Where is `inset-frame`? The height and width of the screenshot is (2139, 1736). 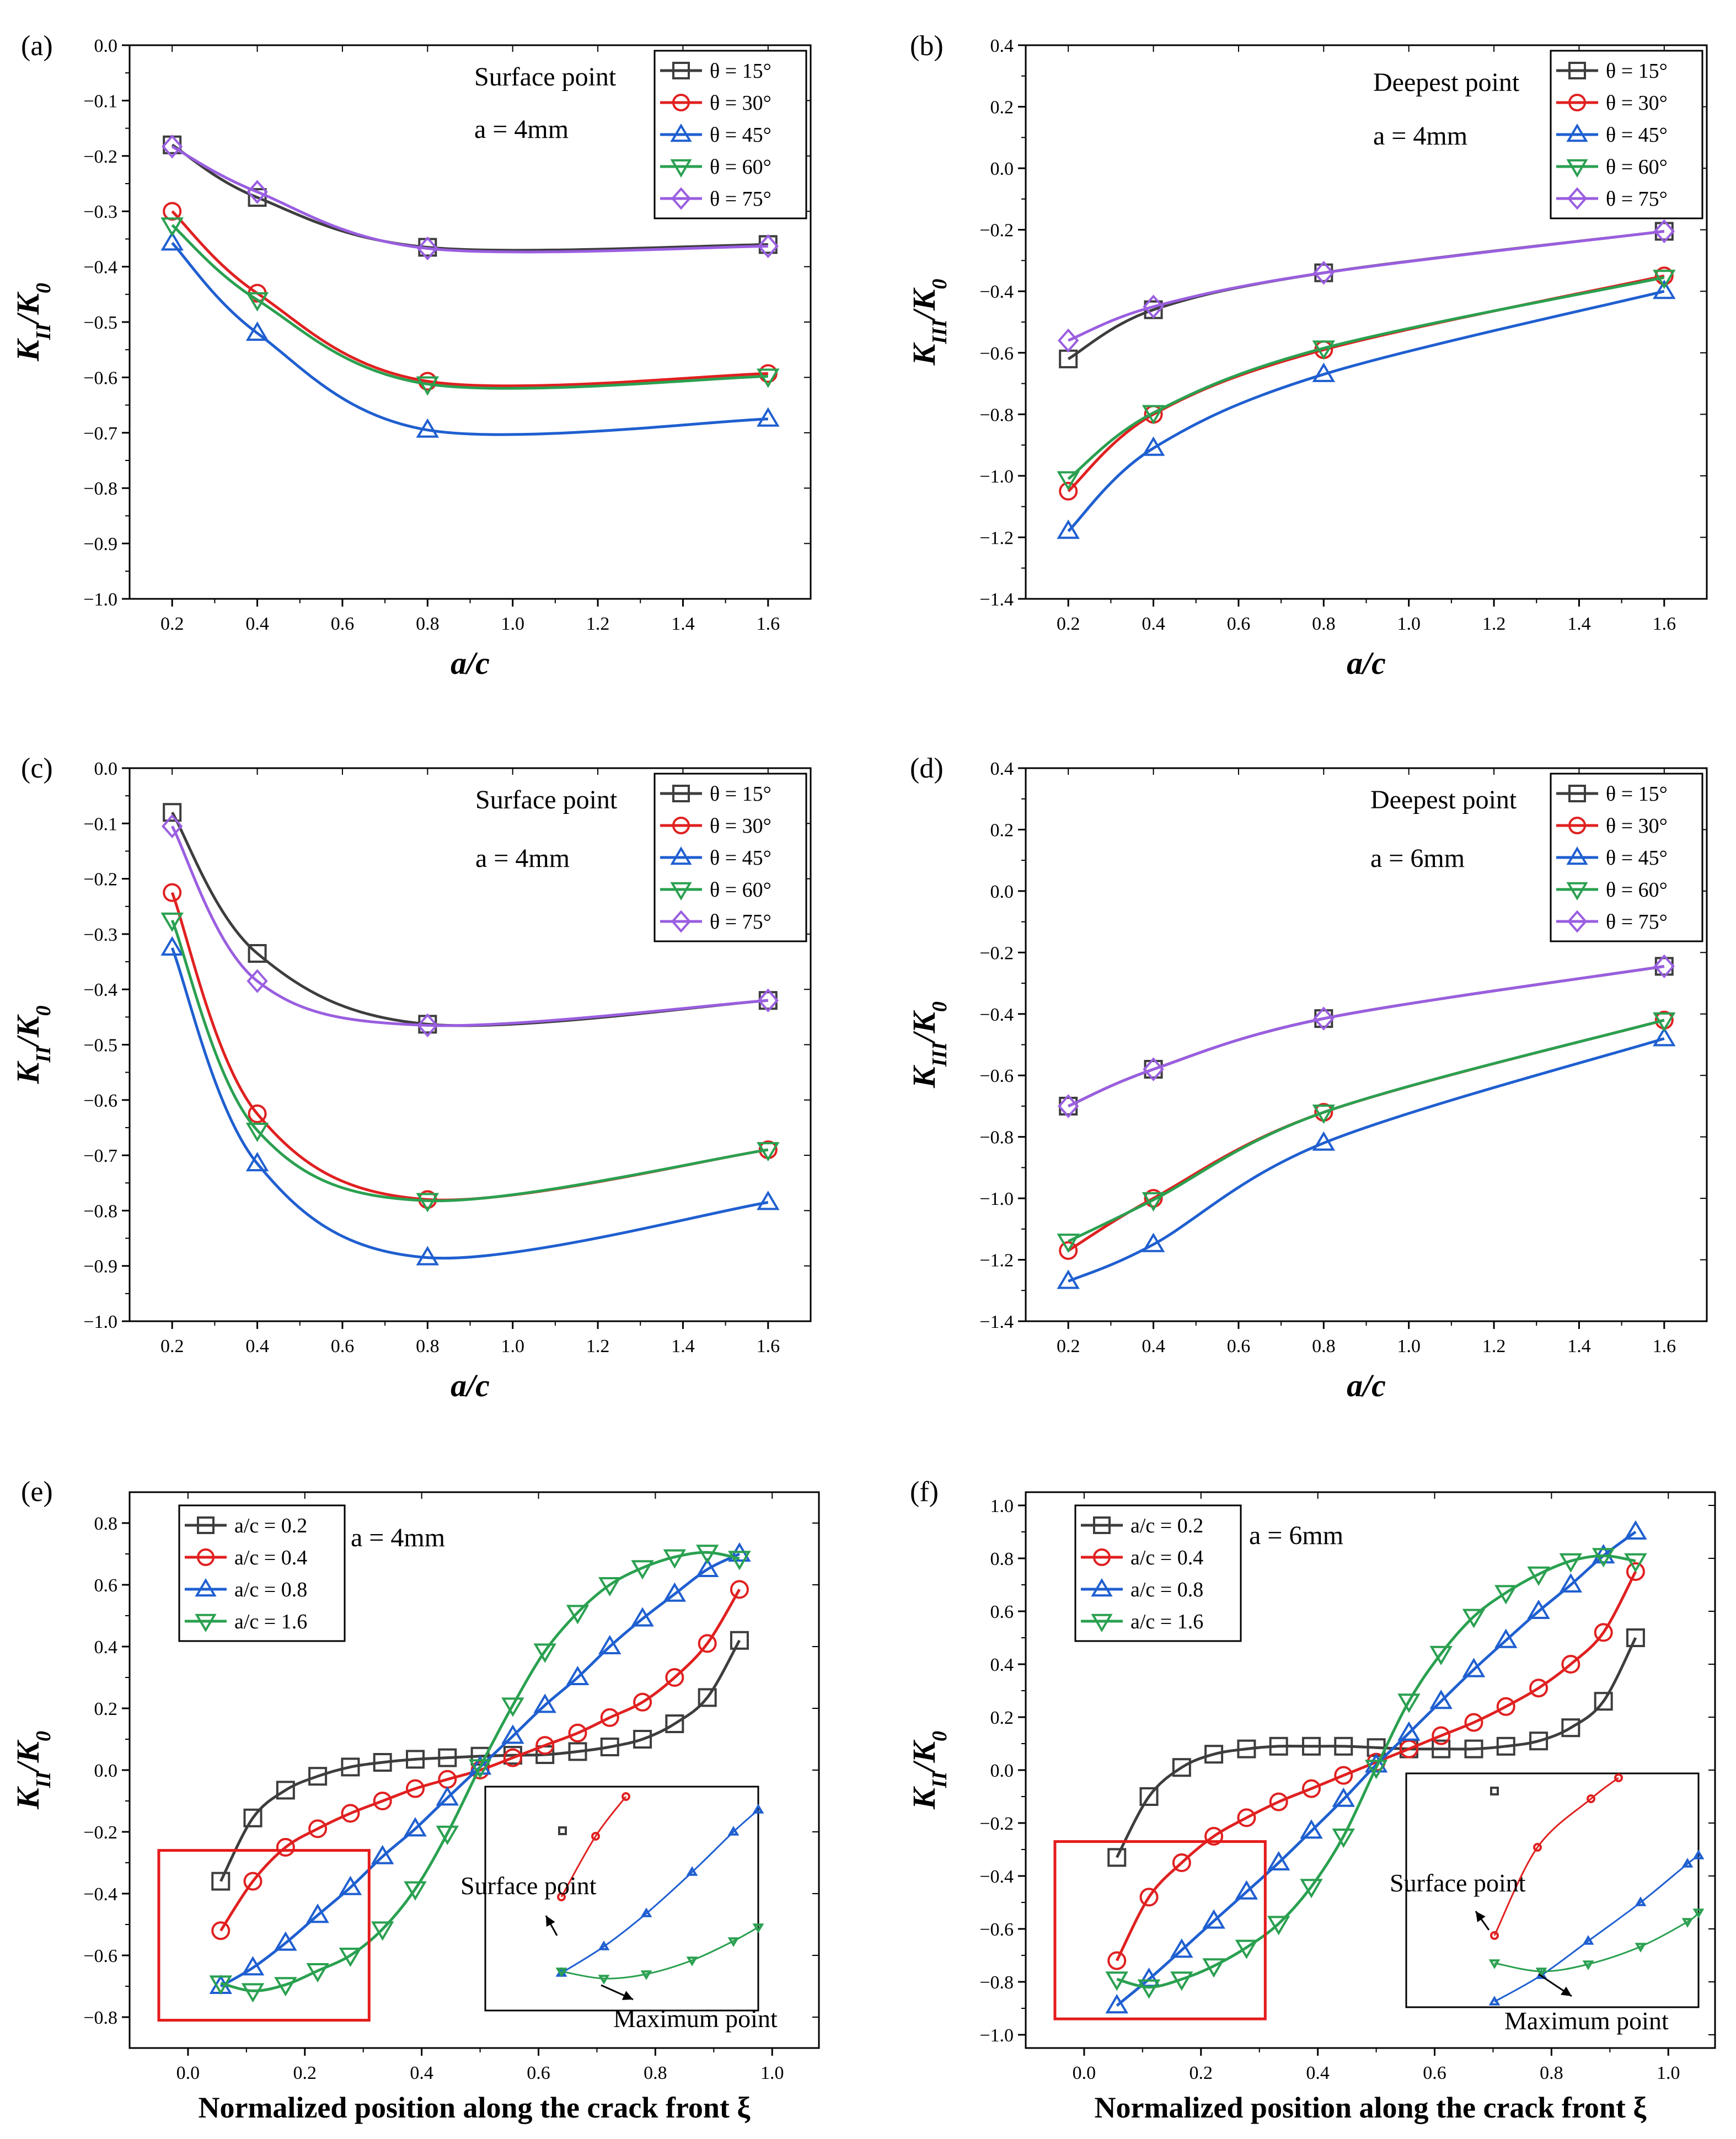 inset-frame is located at coordinates (622, 1899).